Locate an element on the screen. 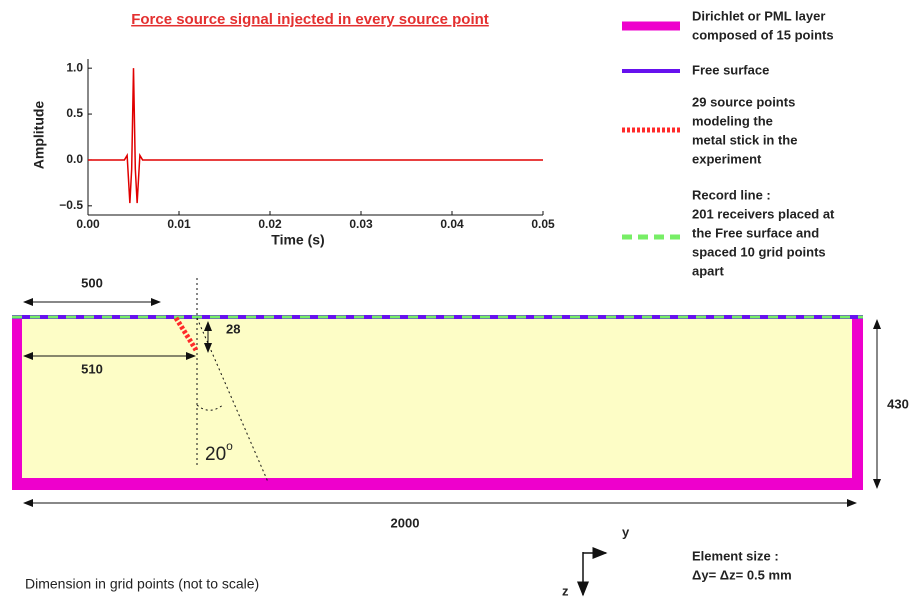  y-tick-label: 0.0 is located at coordinates (74, 159).